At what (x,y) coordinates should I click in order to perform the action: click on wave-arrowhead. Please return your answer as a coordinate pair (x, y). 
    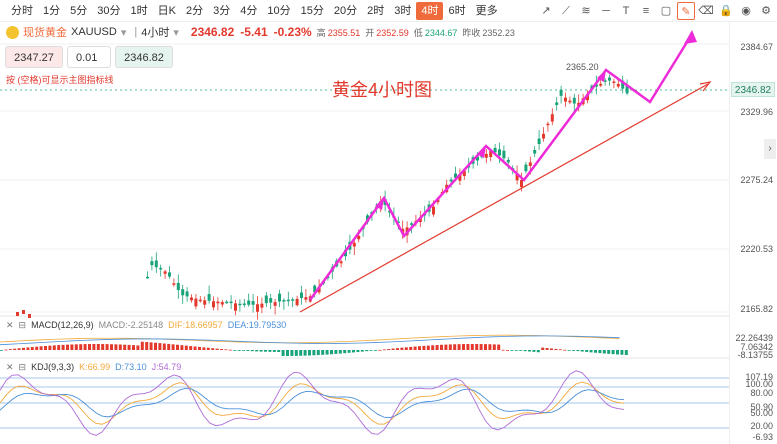
    Looking at the image, I should click on (690, 37).